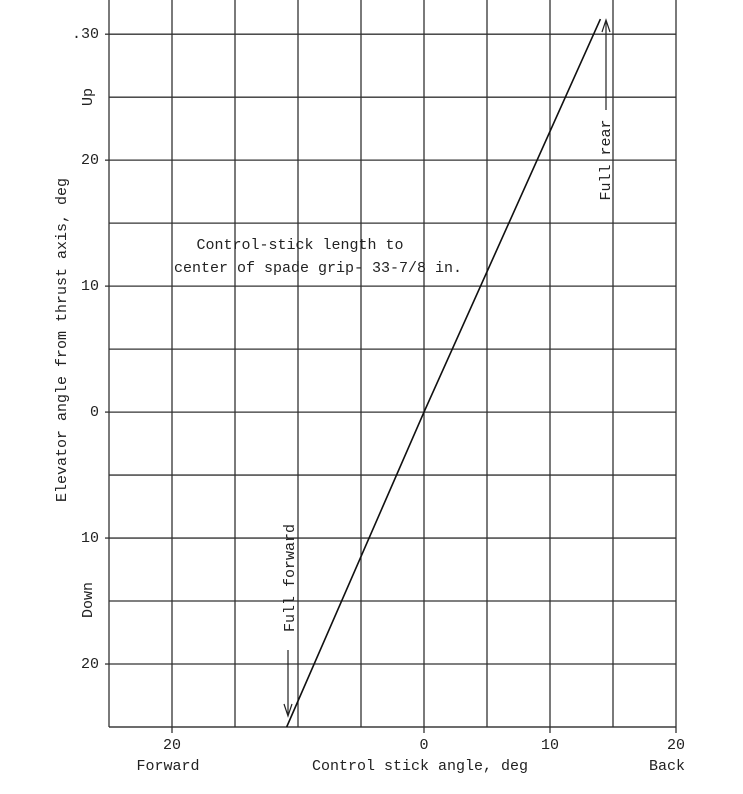 The height and width of the screenshot is (794, 743). Describe the element at coordinates (550, 745) in the screenshot. I see `x-tick-label: 10` at that location.